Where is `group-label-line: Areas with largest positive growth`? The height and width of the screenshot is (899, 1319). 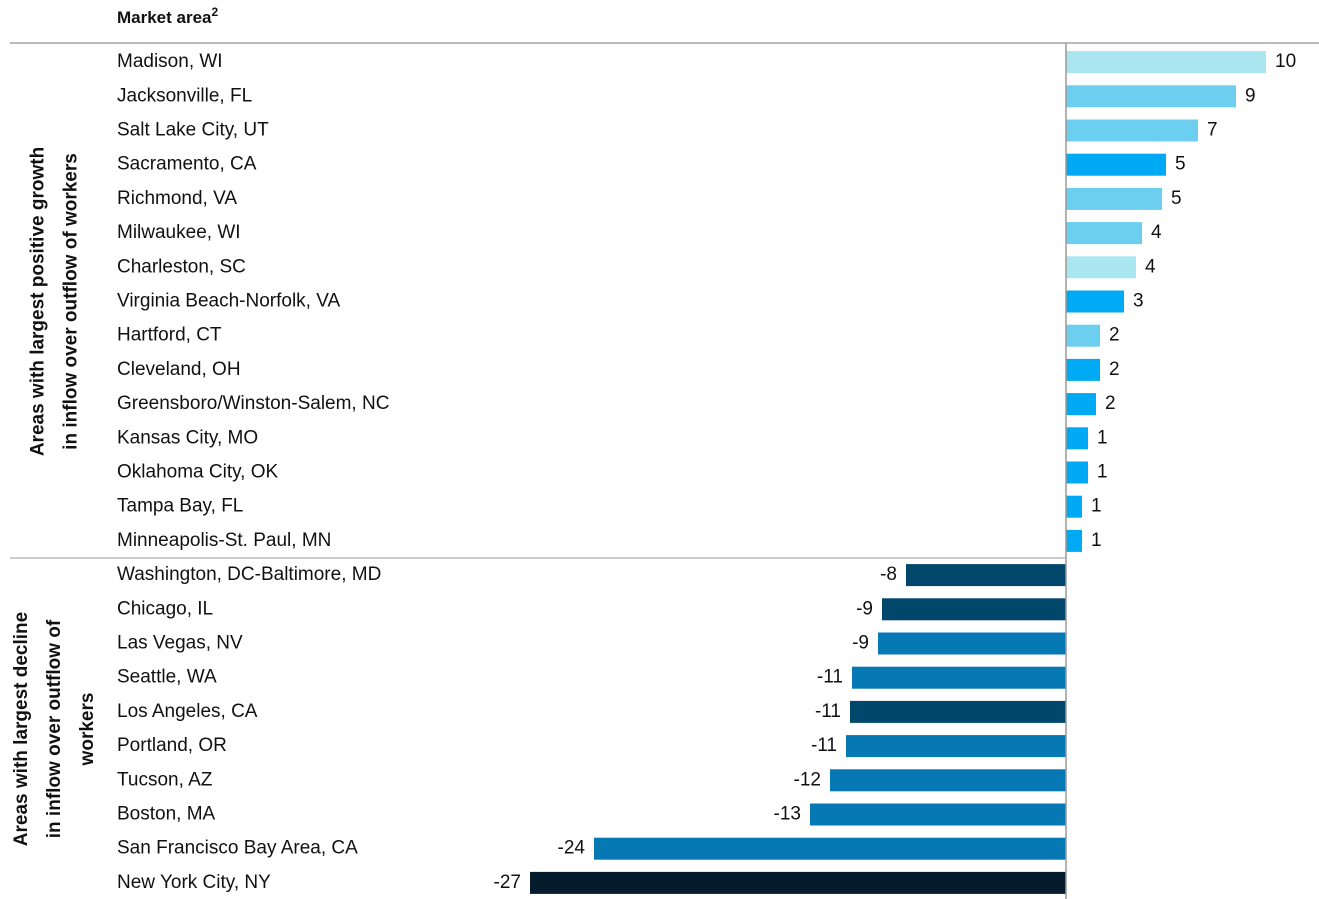 group-label-line: Areas with largest positive growth is located at coordinates (38, 301).